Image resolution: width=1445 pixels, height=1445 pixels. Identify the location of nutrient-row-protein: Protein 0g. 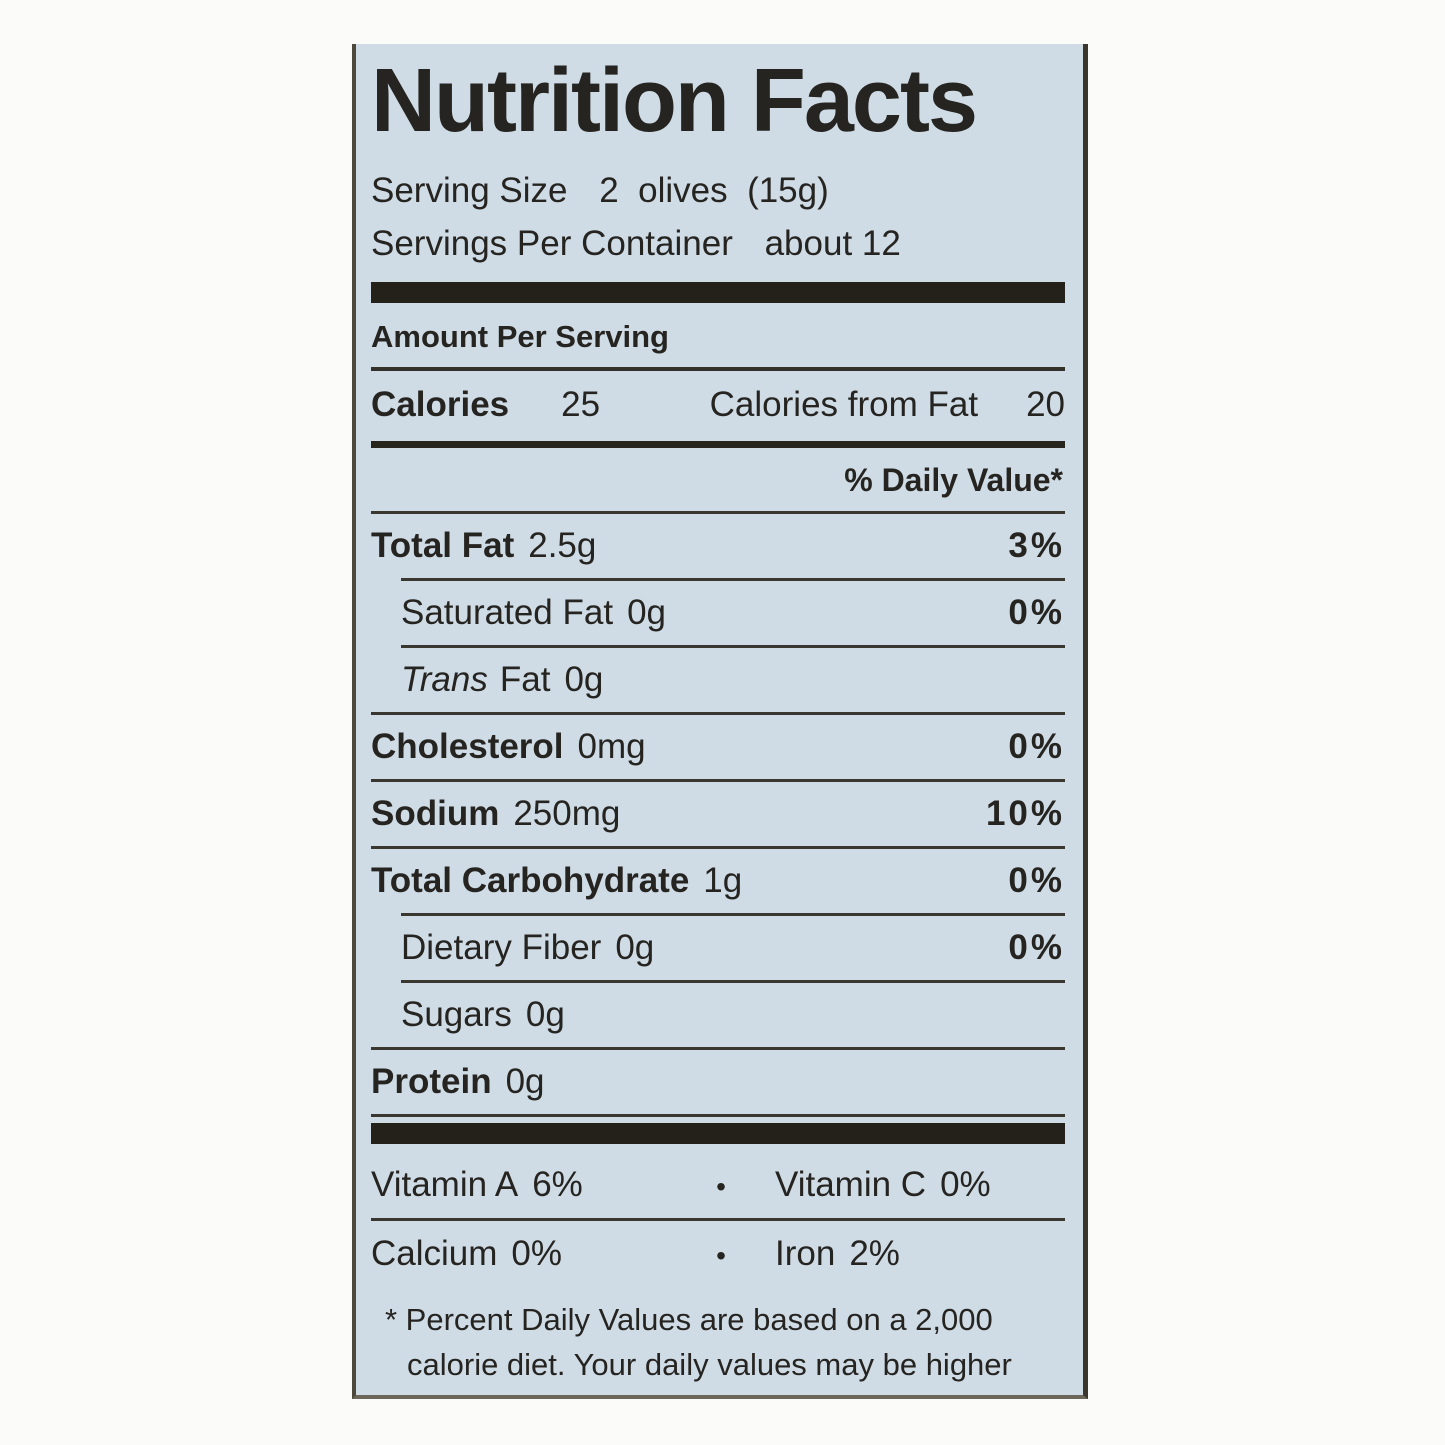
(718, 1082).